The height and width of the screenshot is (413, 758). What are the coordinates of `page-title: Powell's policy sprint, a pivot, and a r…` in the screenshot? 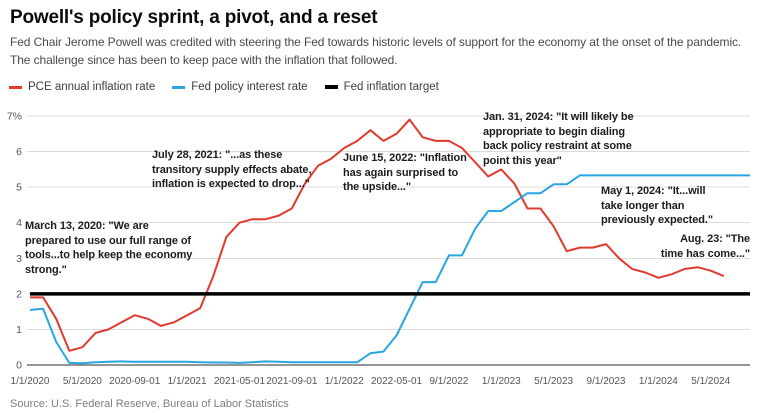 It's located at (194, 17).